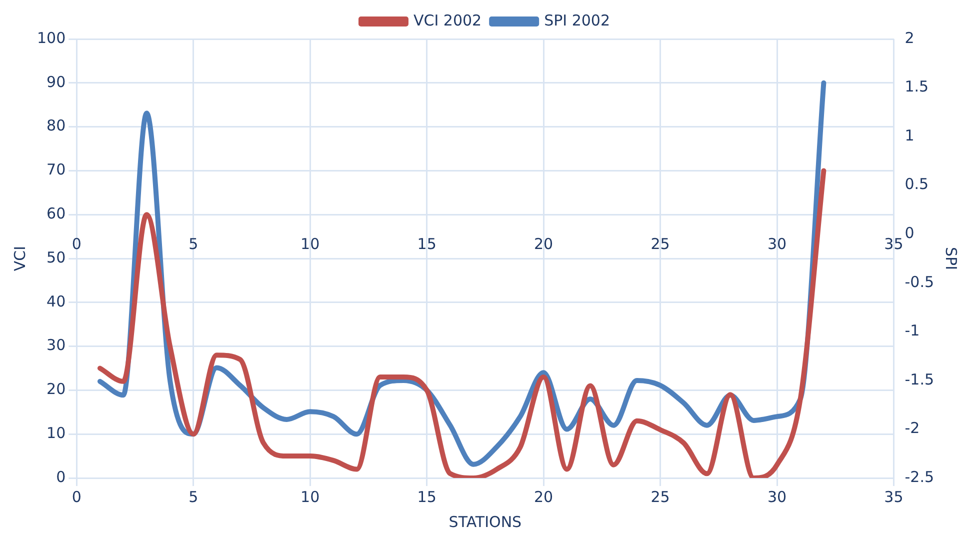  Describe the element at coordinates (951, 258) in the screenshot. I see `y2-axis-title: SPI` at that location.